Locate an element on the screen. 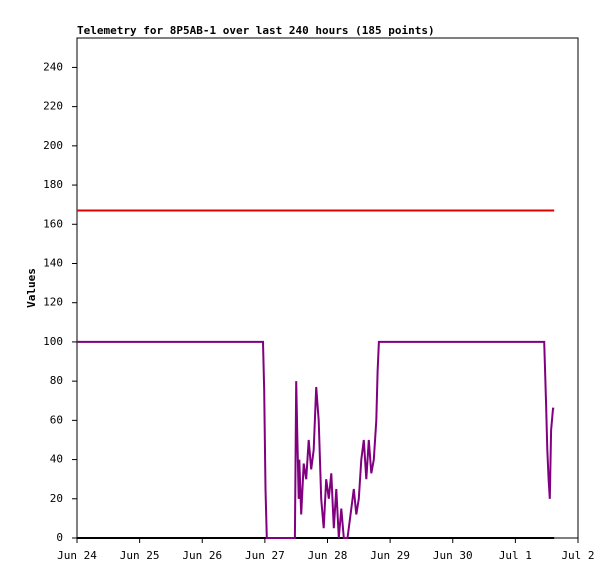 The height and width of the screenshot is (579, 615). y-tick-label: 80 is located at coordinates (56, 380).